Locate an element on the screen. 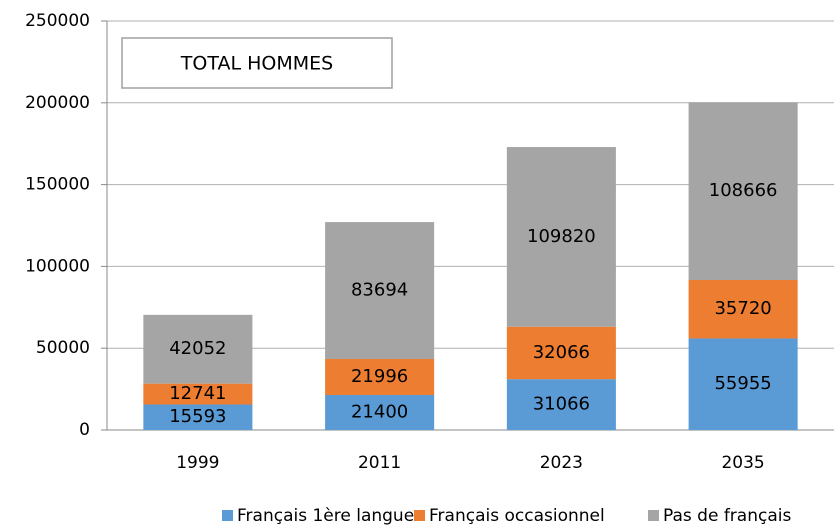 The width and height of the screenshot is (834, 528). legend-label: Français occasionnel is located at coordinates (517, 516).